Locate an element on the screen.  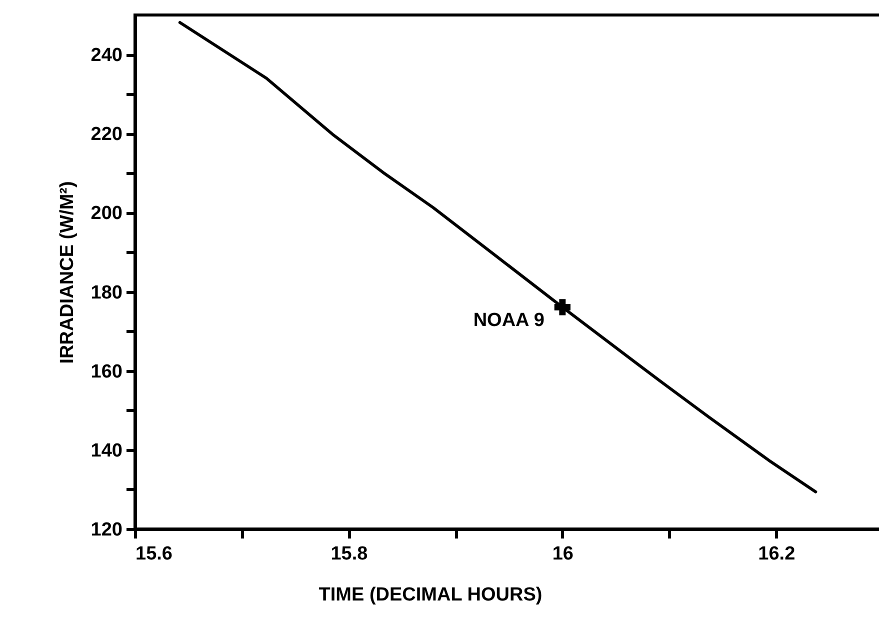
y-tick-label: 200 is located at coordinates (106, 213).